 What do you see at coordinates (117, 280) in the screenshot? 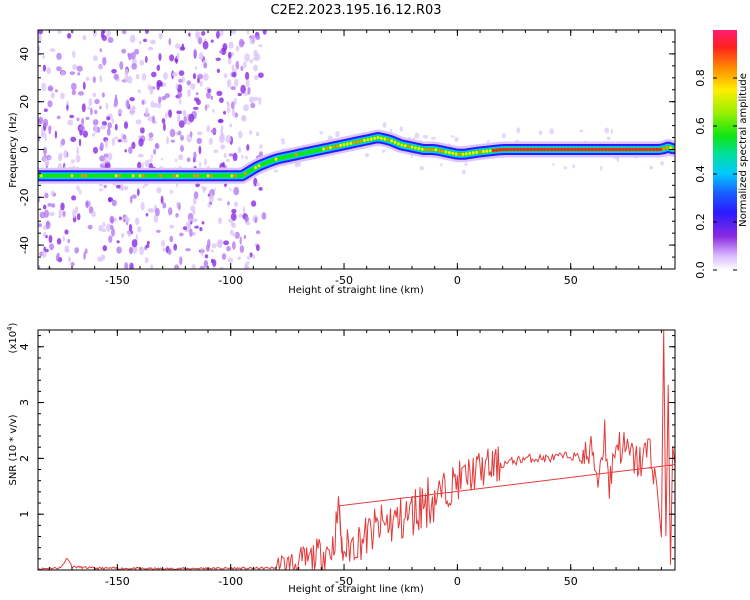
I see `x-tick-label: -150` at bounding box center [117, 280].